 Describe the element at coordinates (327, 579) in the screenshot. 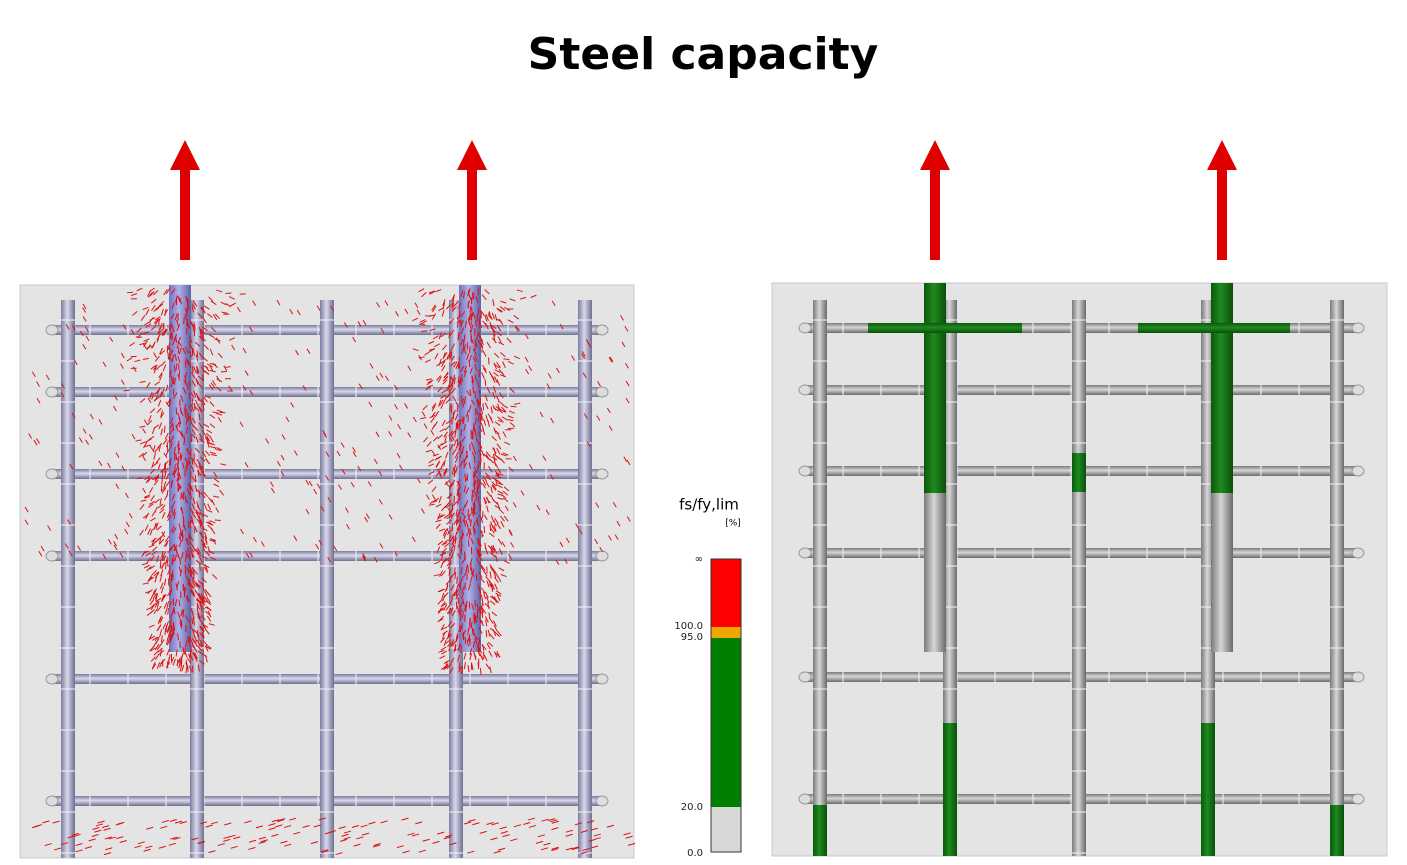

I see `rebar-vertical` at that location.